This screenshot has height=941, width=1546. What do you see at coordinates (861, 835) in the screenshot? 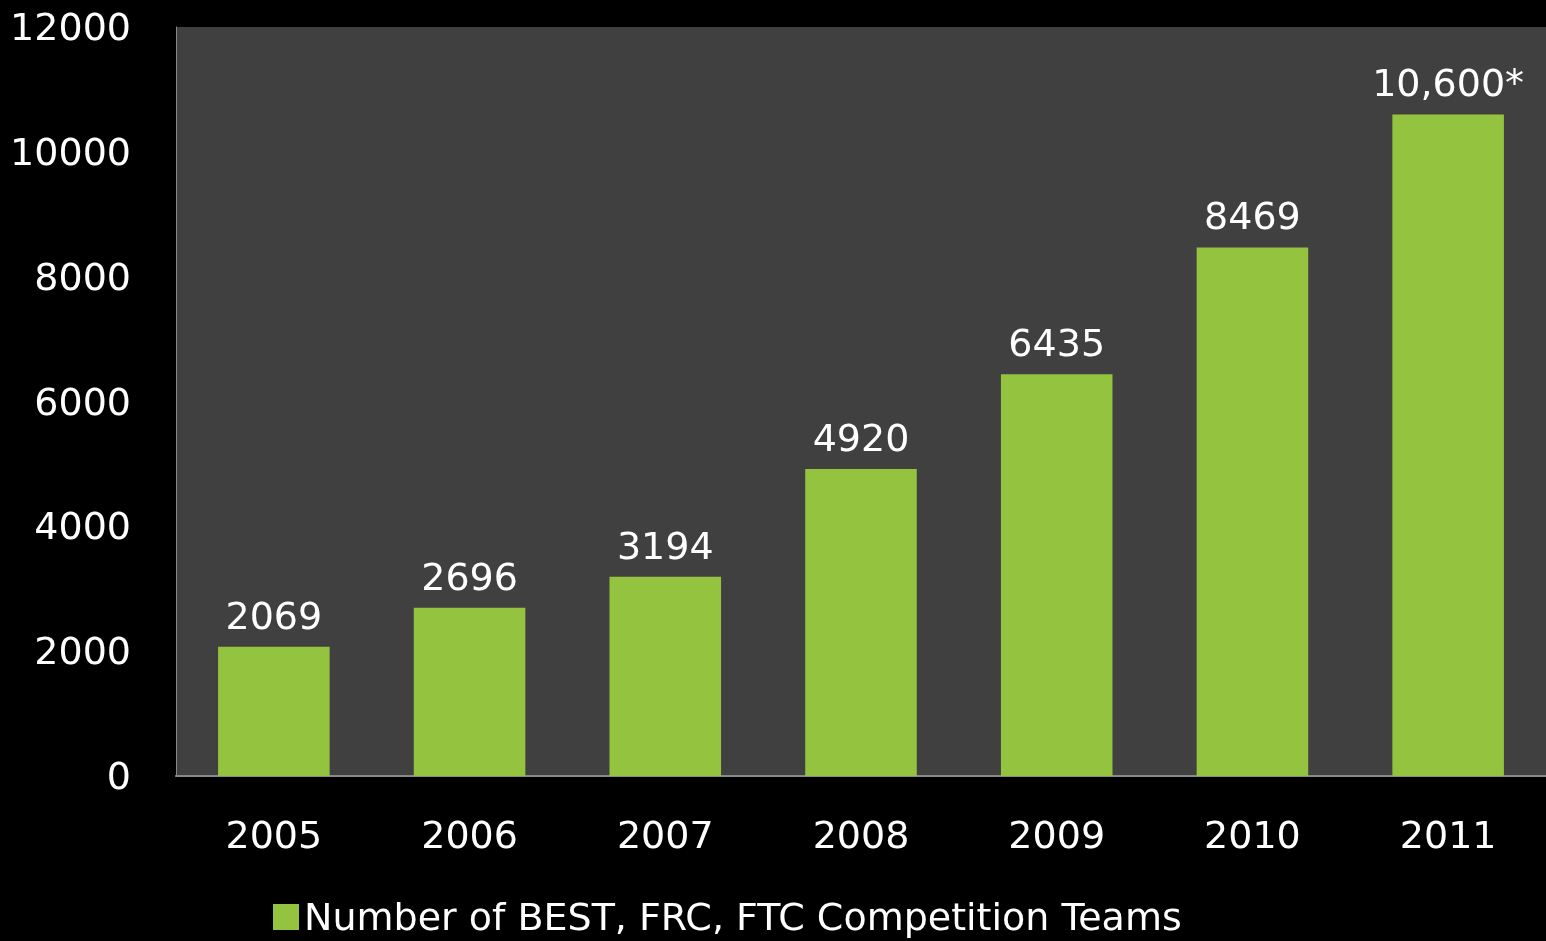
I see `x-tick-label: 2008` at bounding box center [861, 835].